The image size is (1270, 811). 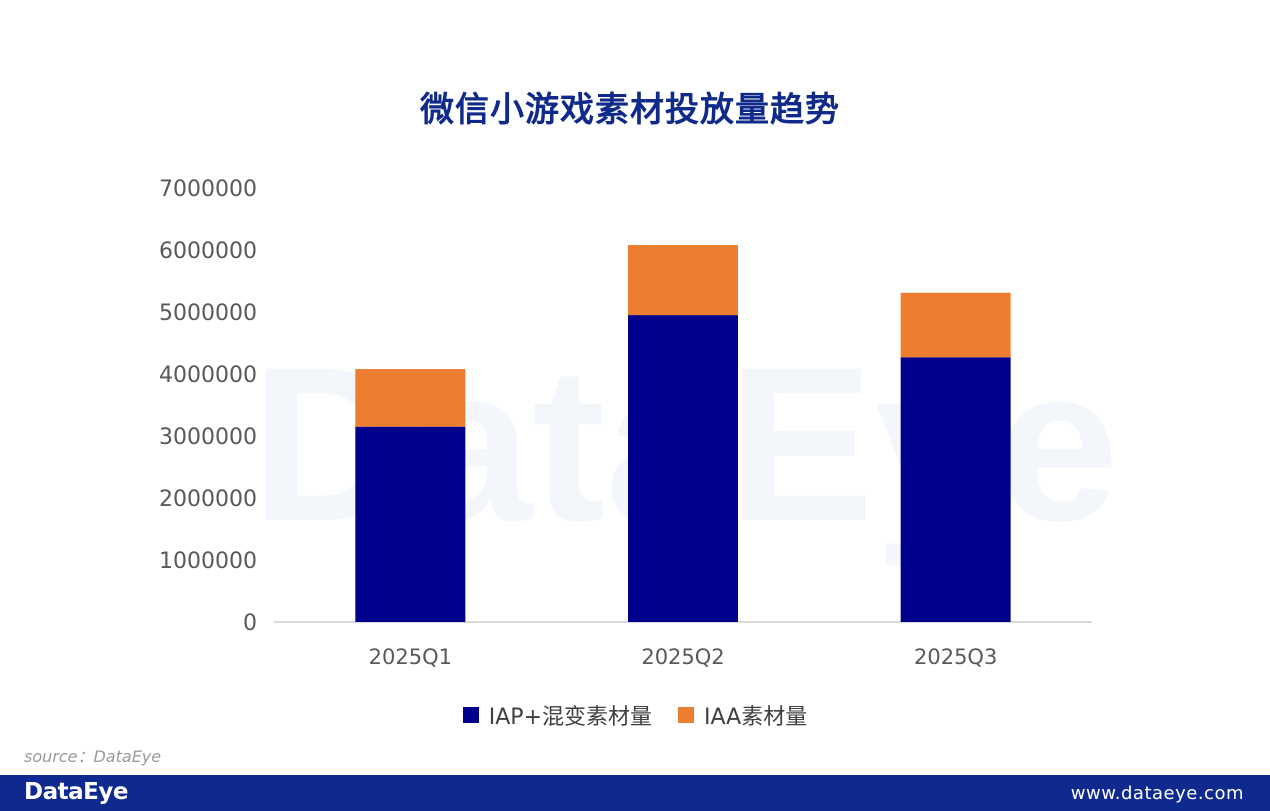 What do you see at coordinates (682, 657) in the screenshot?
I see `x-tick-label: 2025Q2` at bounding box center [682, 657].